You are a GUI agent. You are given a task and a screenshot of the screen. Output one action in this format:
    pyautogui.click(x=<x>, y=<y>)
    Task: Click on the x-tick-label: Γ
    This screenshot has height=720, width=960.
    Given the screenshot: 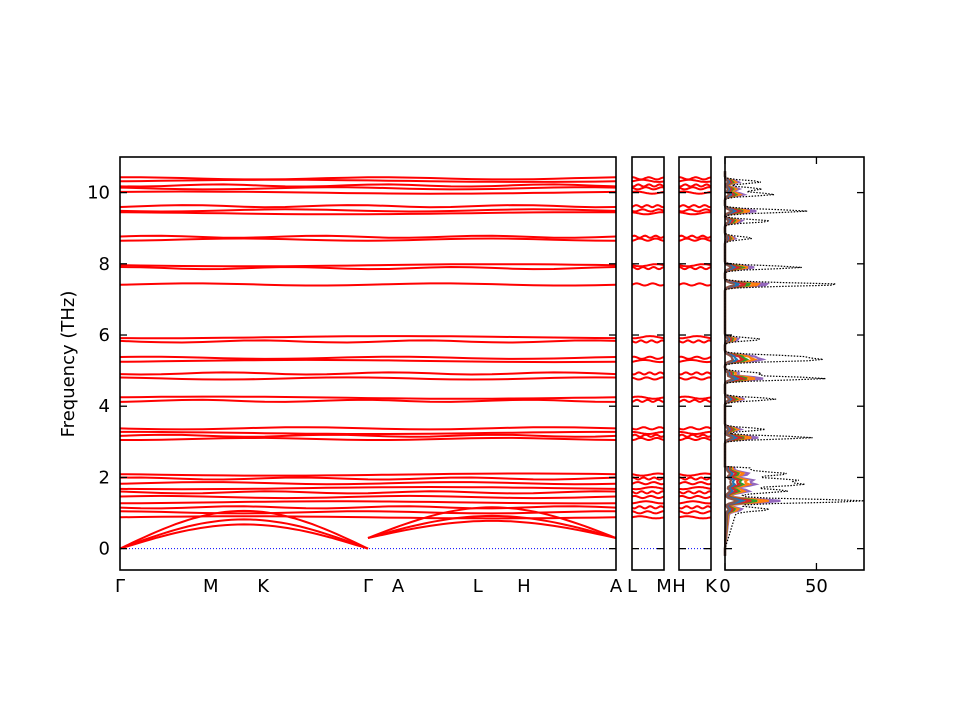 What is the action you would take?
    pyautogui.click(x=120, y=586)
    